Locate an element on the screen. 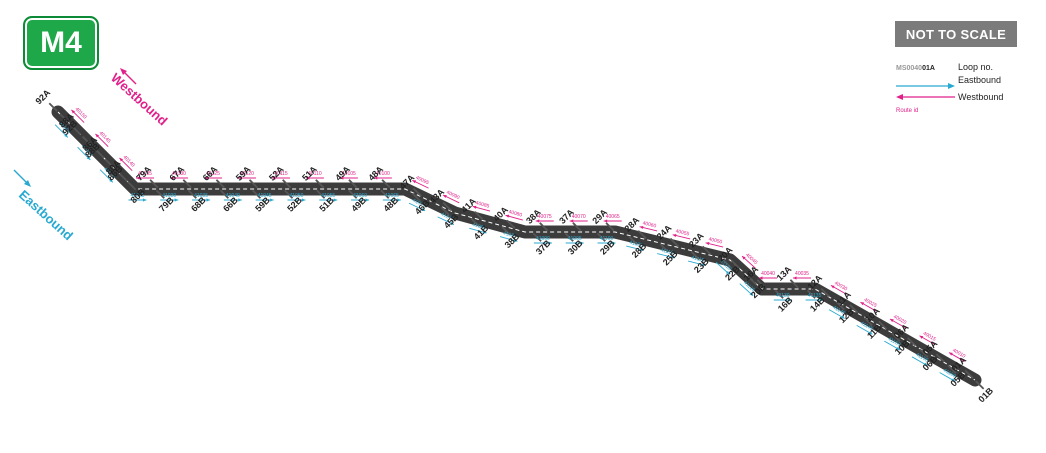 The image size is (1046, 453). westbound-route-id: 40050 is located at coordinates (715, 240).